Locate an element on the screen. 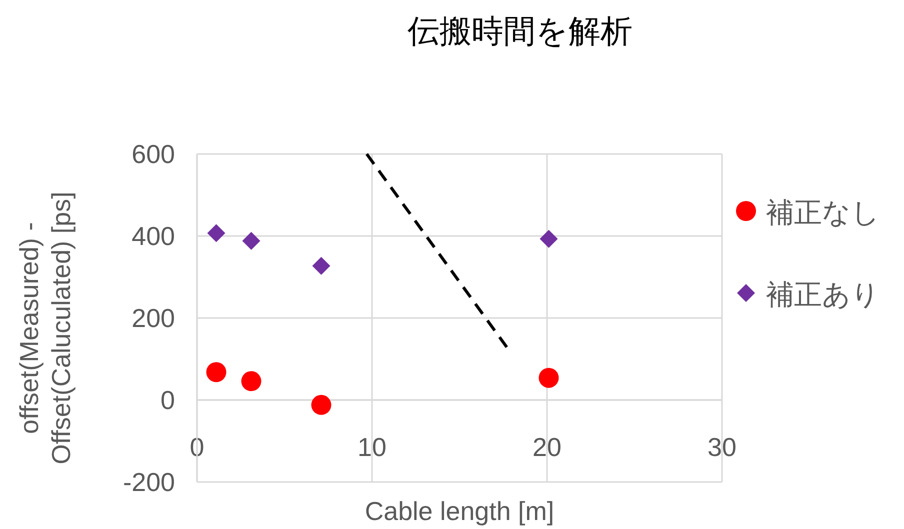  legend: 補正なし is located at coordinates (808, 212).